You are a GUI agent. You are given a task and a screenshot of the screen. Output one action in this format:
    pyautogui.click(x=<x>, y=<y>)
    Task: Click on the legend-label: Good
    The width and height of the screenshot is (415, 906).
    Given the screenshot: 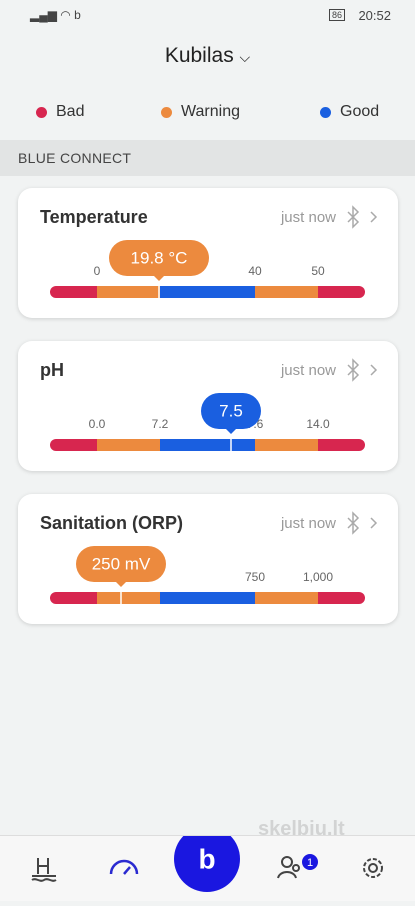 What is the action you would take?
    pyautogui.click(x=360, y=111)
    